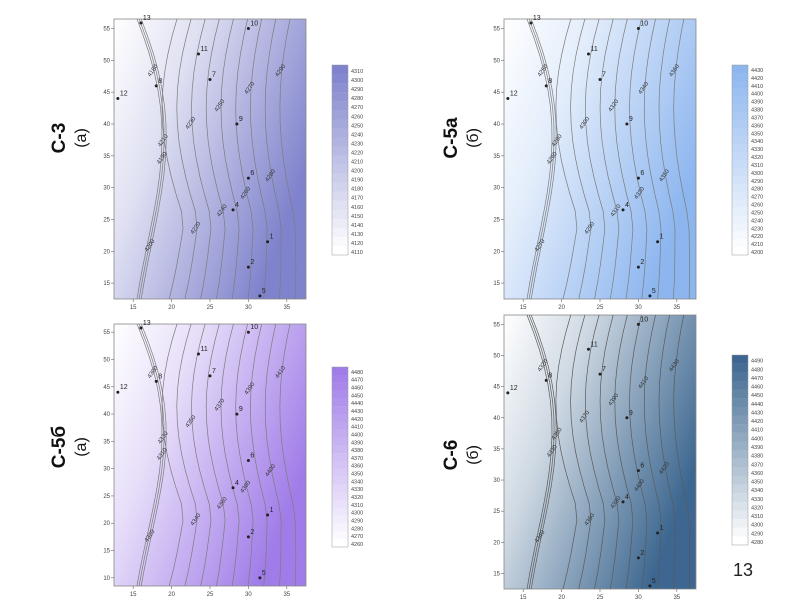  I want to click on well-label: 12, so click(514, 94).